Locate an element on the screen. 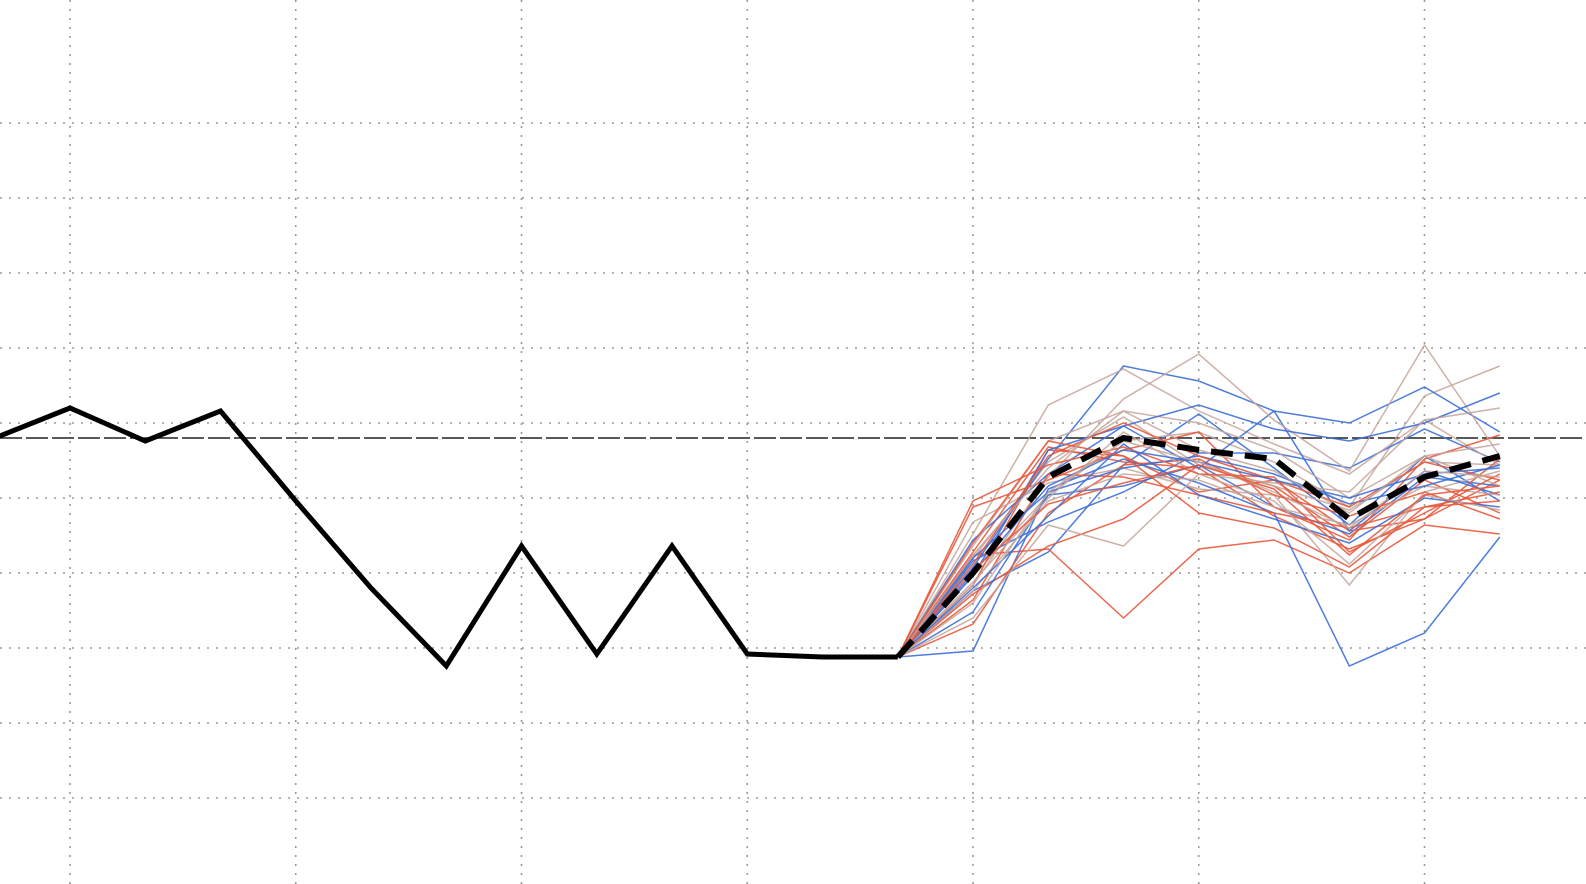  median-series-group is located at coordinates (1198, 547).